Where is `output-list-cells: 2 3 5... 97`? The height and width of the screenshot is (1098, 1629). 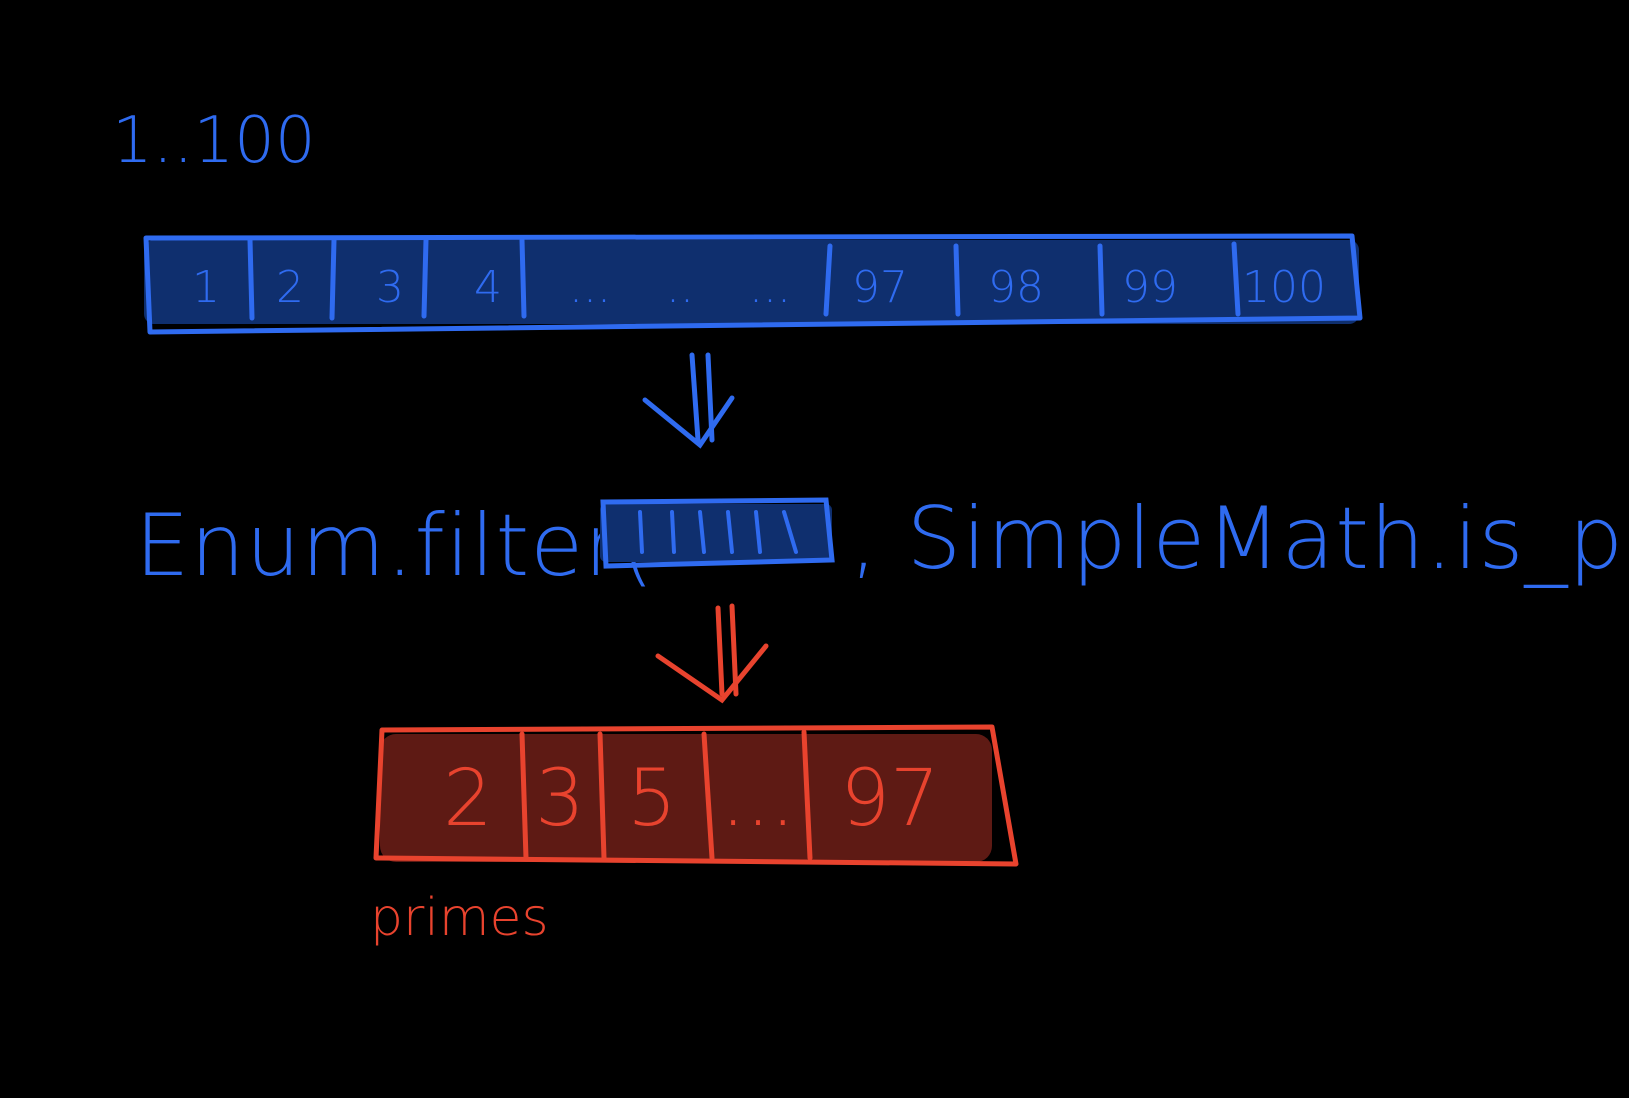 output-list-cells: 2 3 5... 97 is located at coordinates (691, 795).